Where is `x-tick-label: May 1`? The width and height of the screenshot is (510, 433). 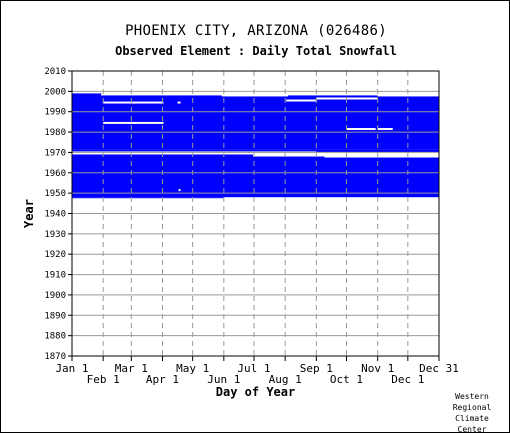
x-tick-label: May 1 is located at coordinates (192, 368).